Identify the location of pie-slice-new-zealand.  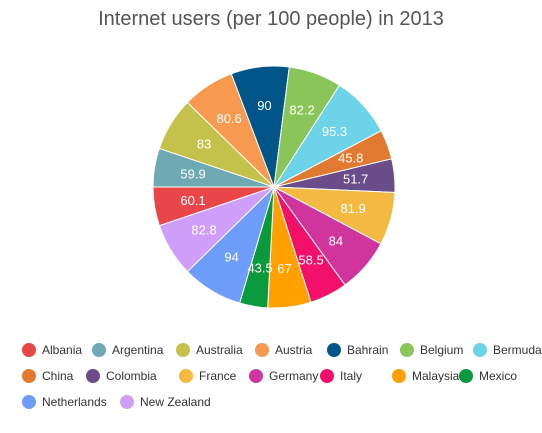
(216, 229).